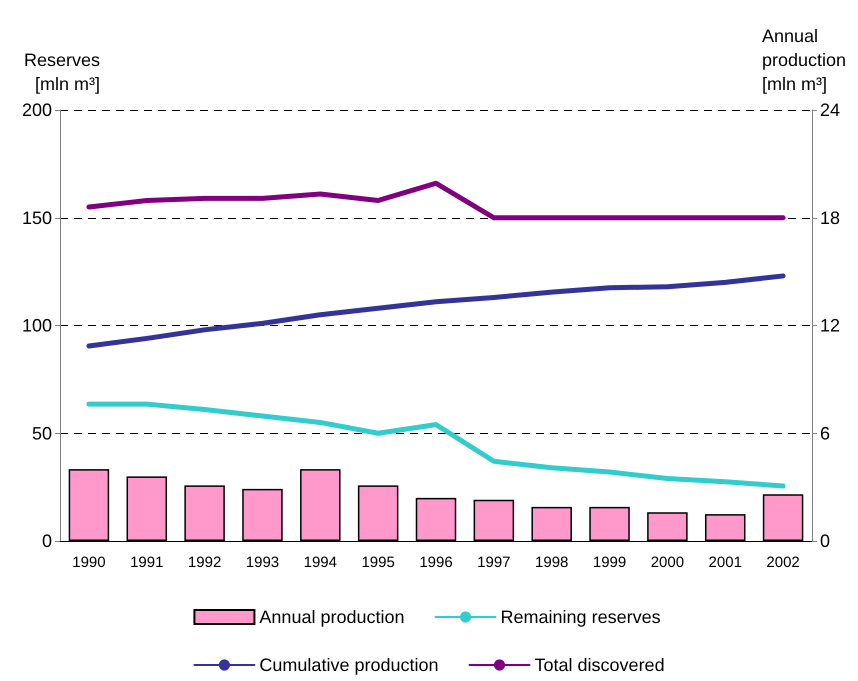 The image size is (858, 681). Describe the element at coordinates (580, 617) in the screenshot. I see `legend-label: Remaining reserves` at that location.